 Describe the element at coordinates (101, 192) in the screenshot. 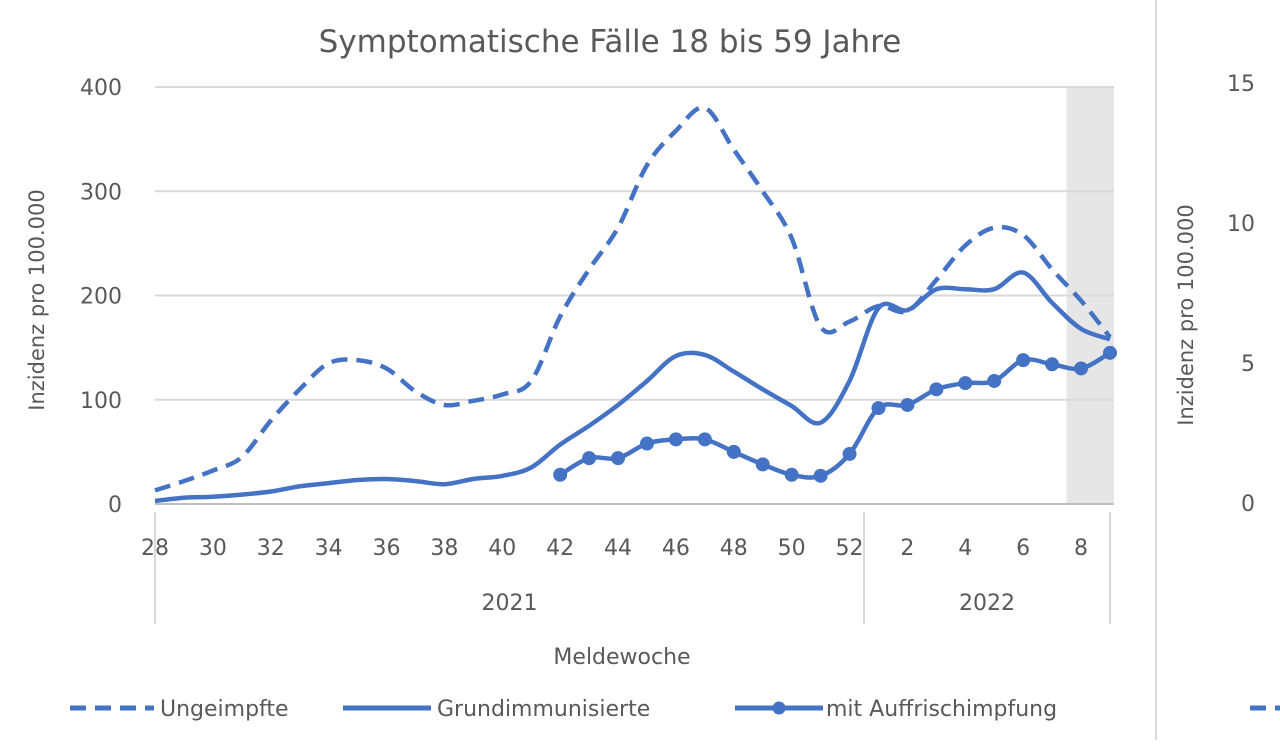

I see `y-tick-label: 300` at that location.